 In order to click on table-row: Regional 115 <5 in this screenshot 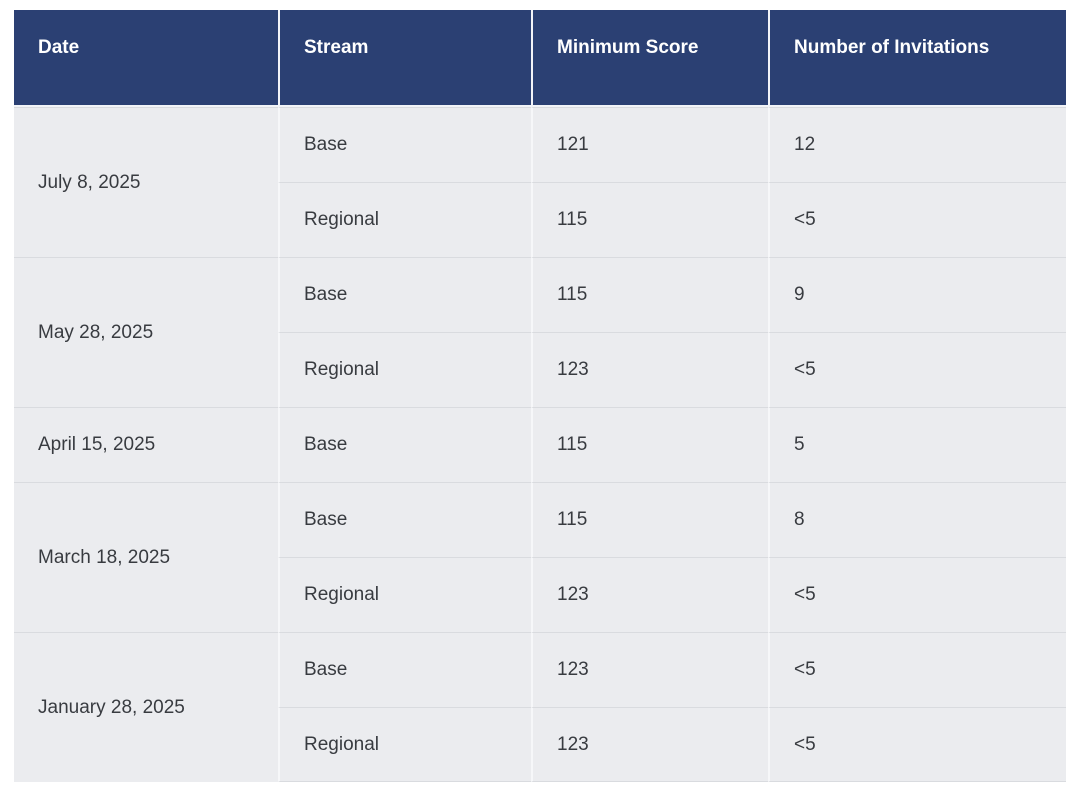, I will do `click(540, 219)`.